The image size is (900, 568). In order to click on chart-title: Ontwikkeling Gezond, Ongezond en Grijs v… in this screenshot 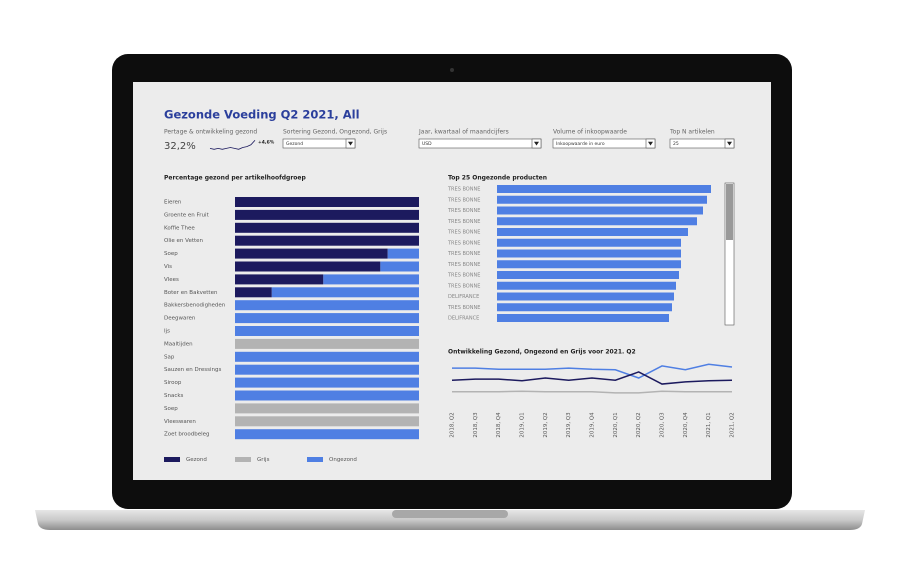, I will do `click(542, 352)`.